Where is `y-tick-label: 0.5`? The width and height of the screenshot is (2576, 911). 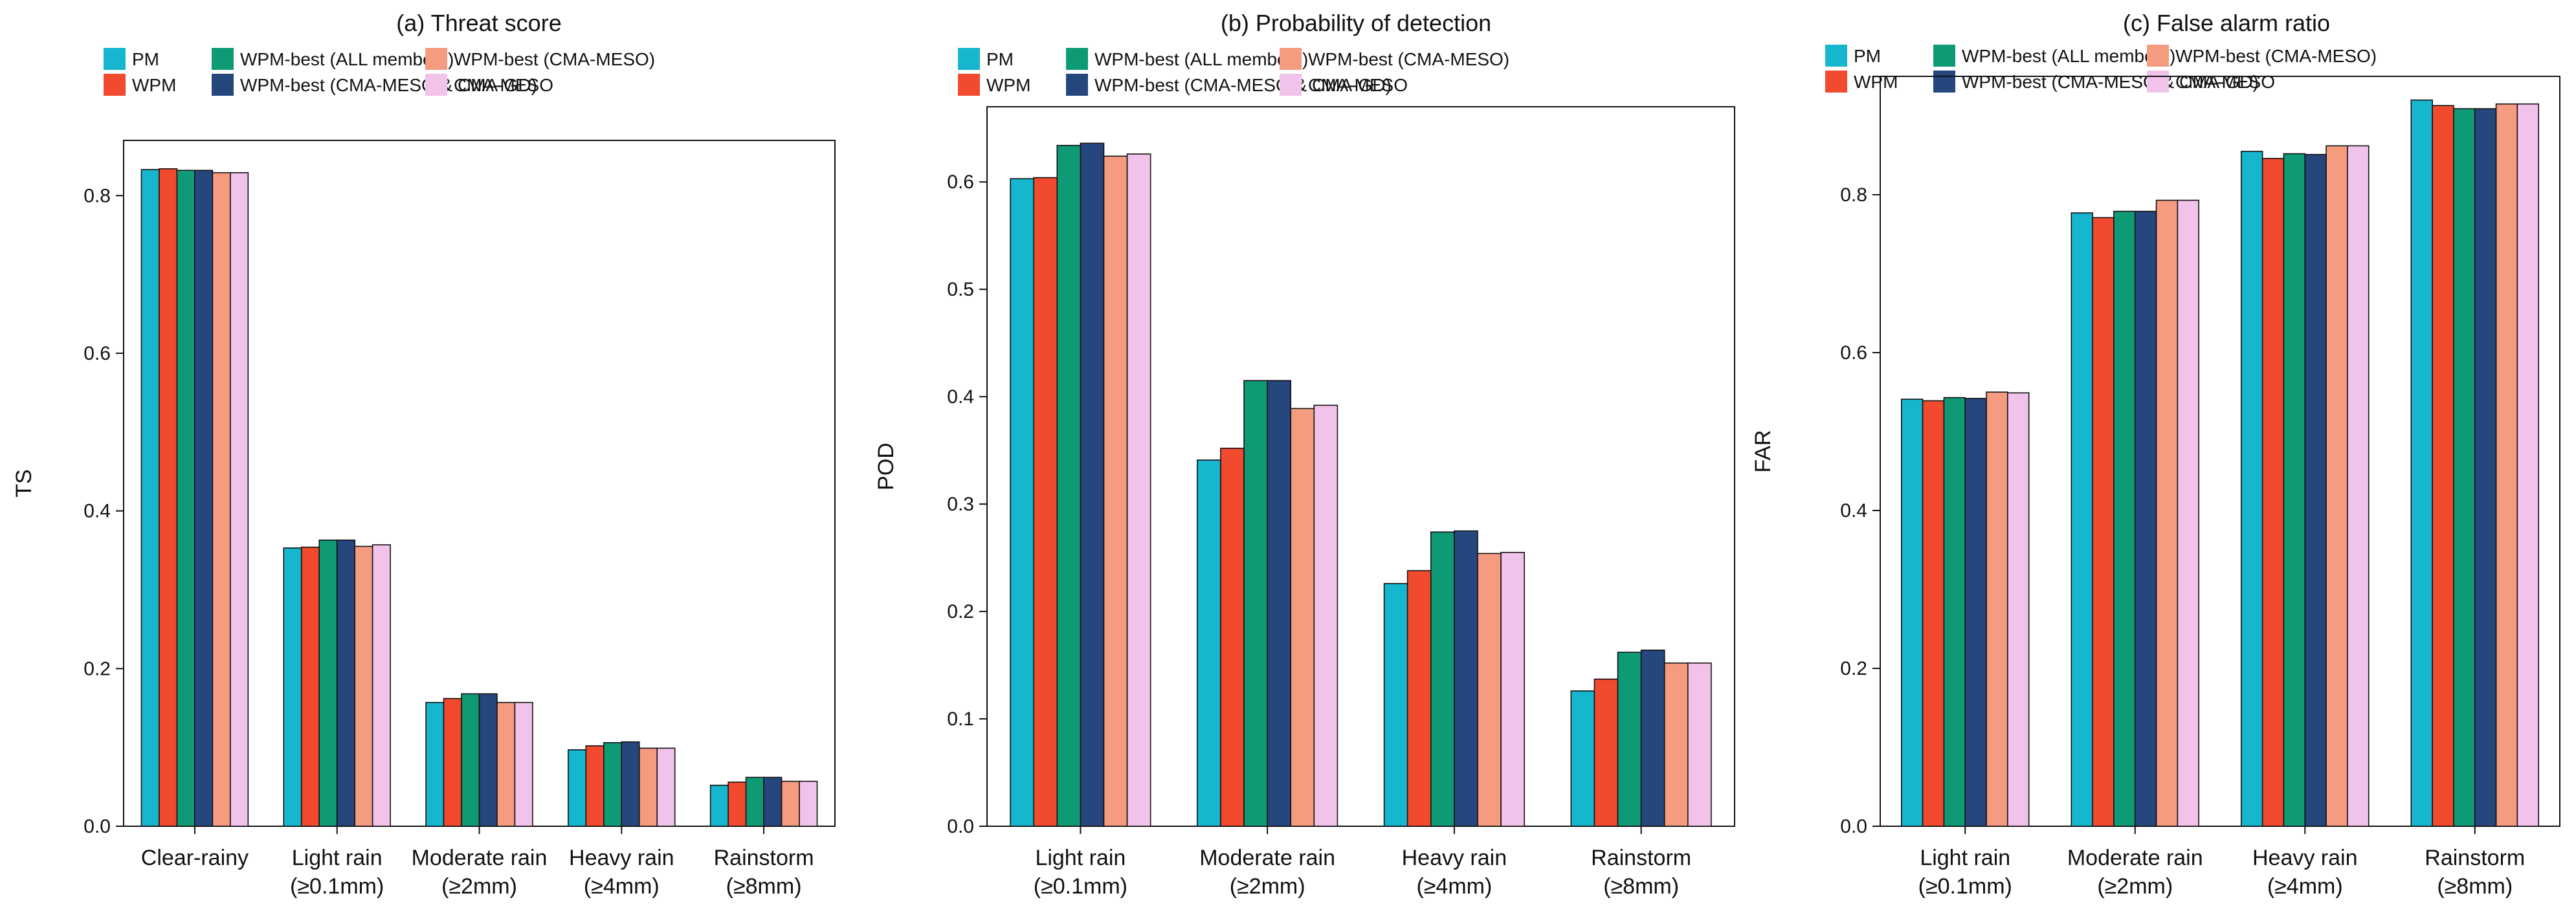 y-tick-label: 0.5 is located at coordinates (960, 289).